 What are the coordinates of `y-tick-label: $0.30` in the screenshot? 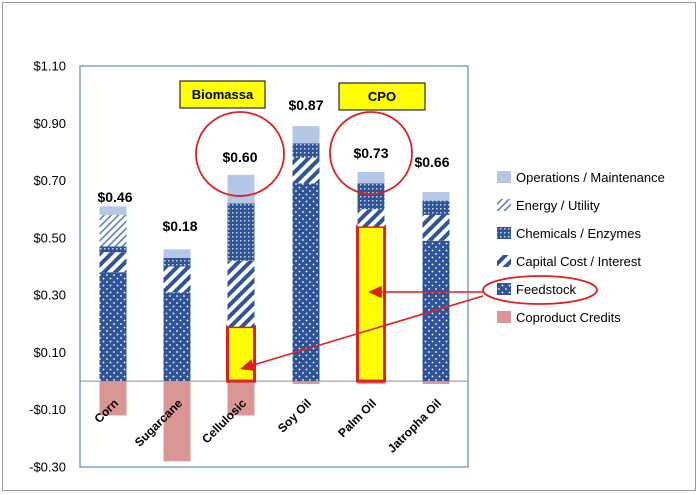 It's located at (49, 295).